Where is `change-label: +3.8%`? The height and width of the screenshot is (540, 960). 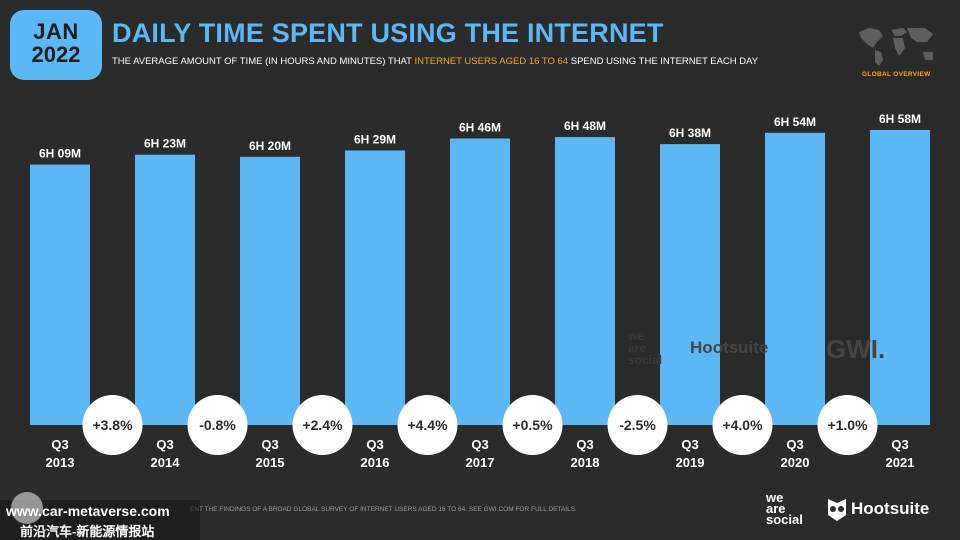
change-label: +3.8% is located at coordinates (112, 425).